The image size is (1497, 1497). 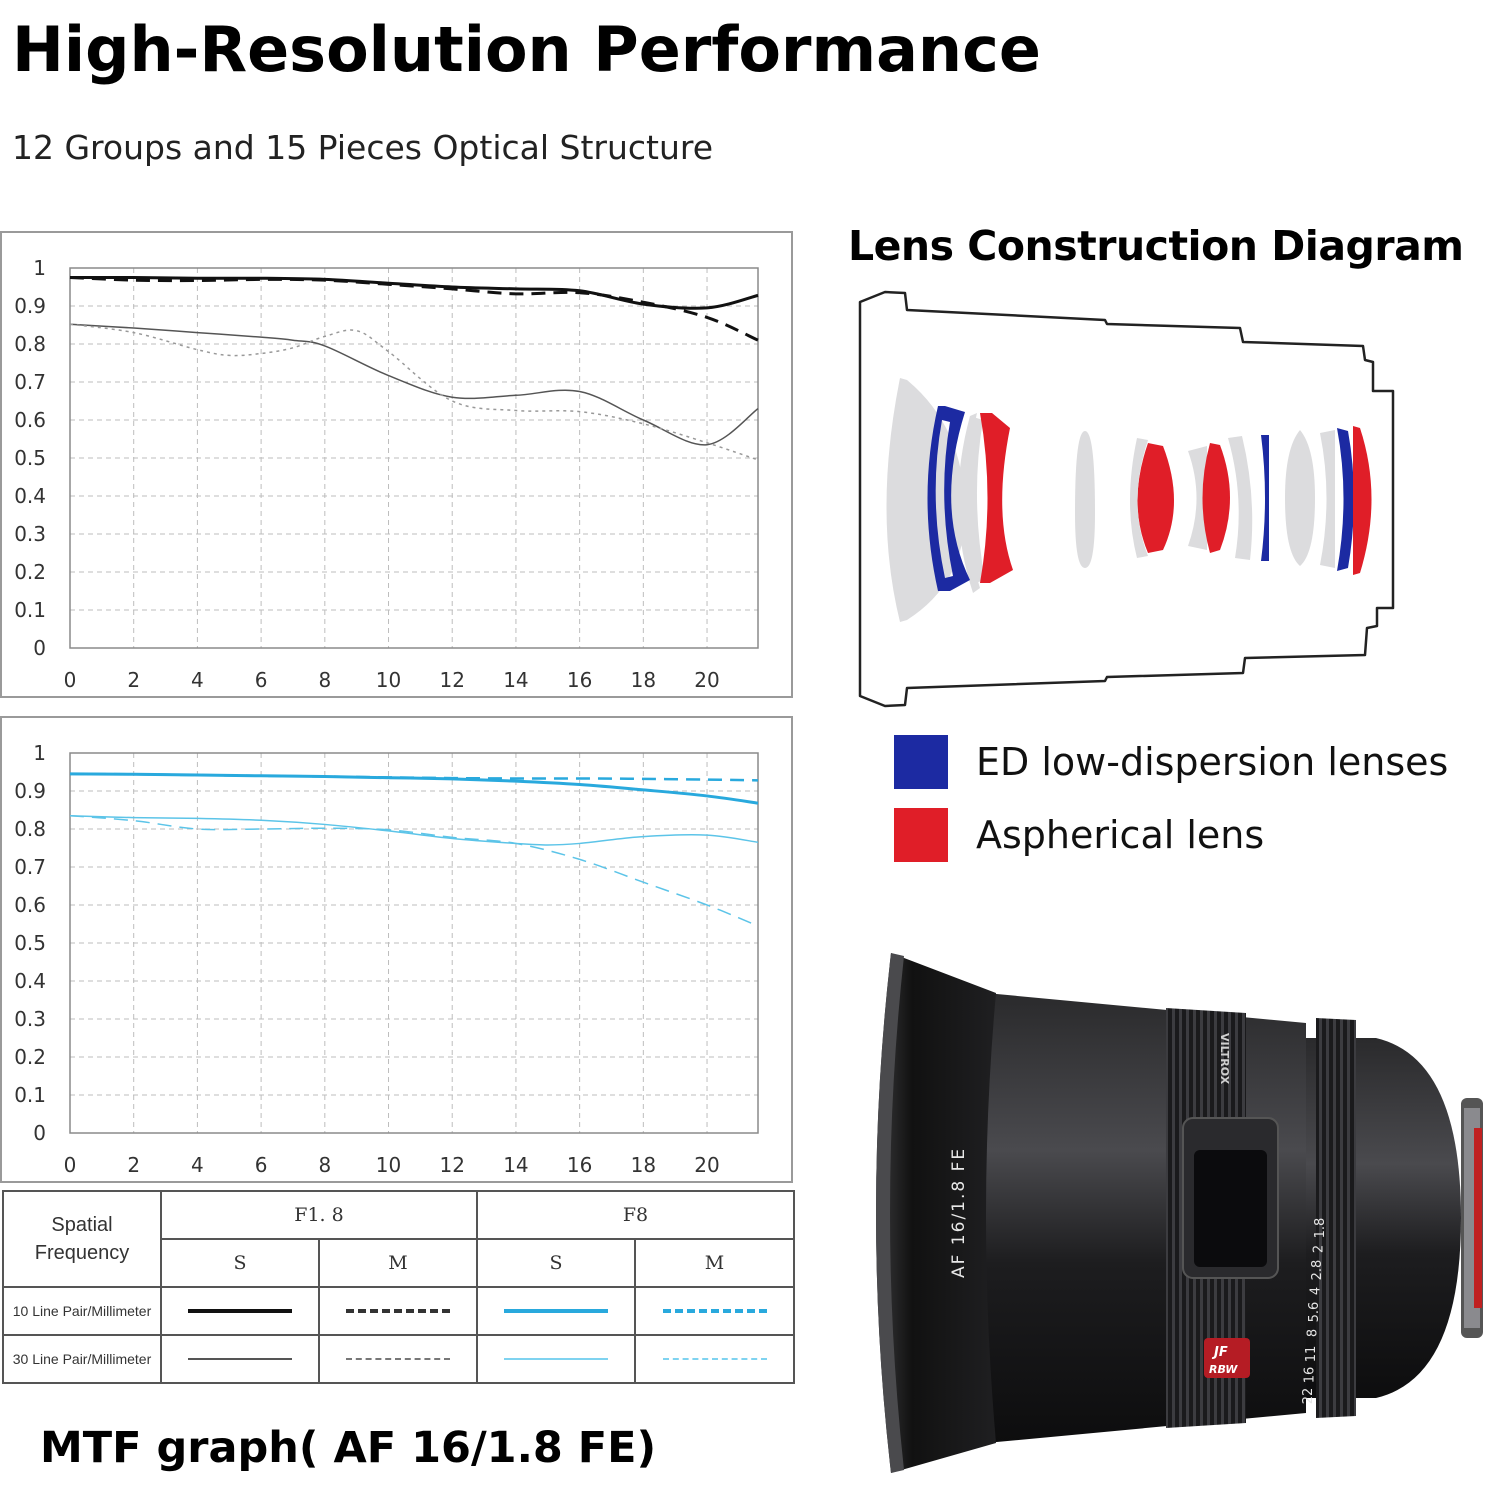 What do you see at coordinates (348, 1448) in the screenshot?
I see `mtf-caption: MTF graph( AF 16/1.8 FE)` at bounding box center [348, 1448].